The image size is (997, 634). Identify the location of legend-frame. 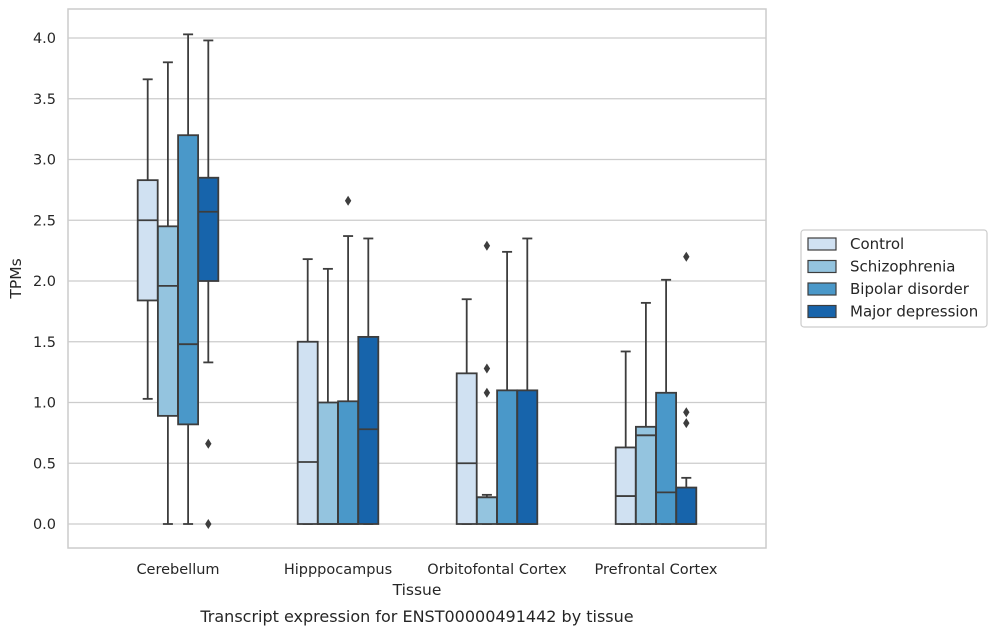
(894, 278).